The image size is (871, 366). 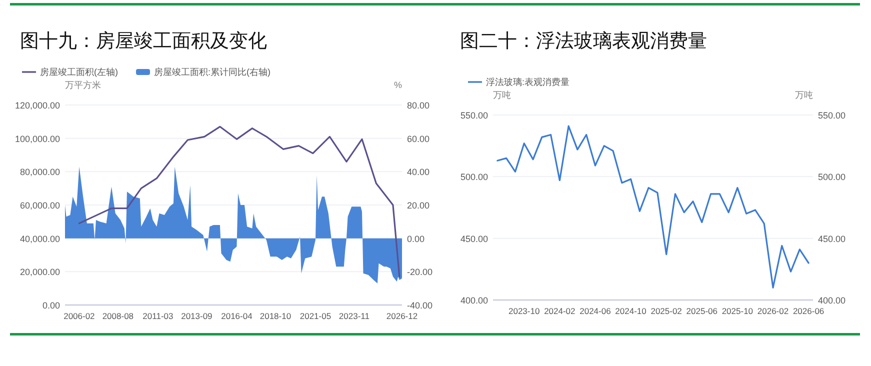 I want to click on x-tick-label: 2024-06, so click(x=596, y=311).